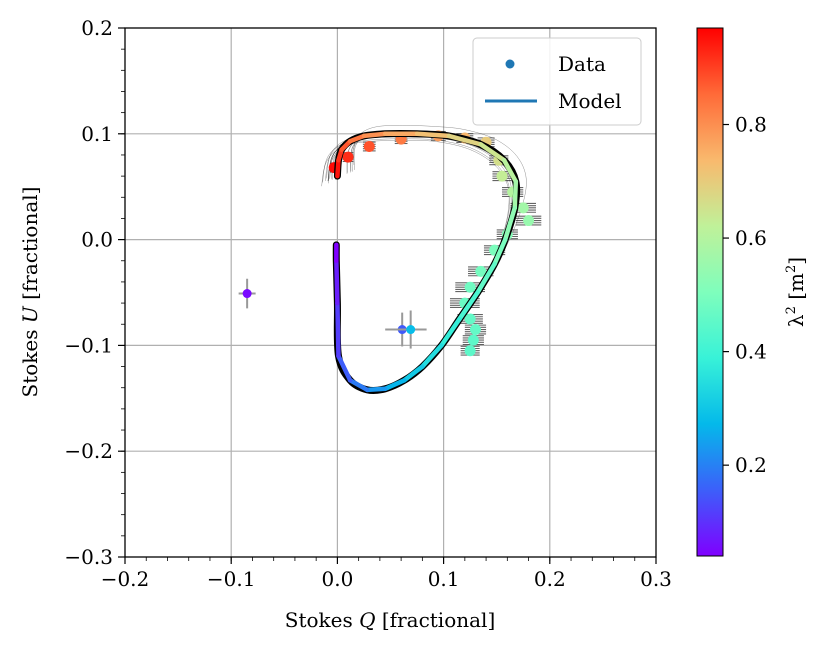  I want to click on model-curve, so click(426, 262).